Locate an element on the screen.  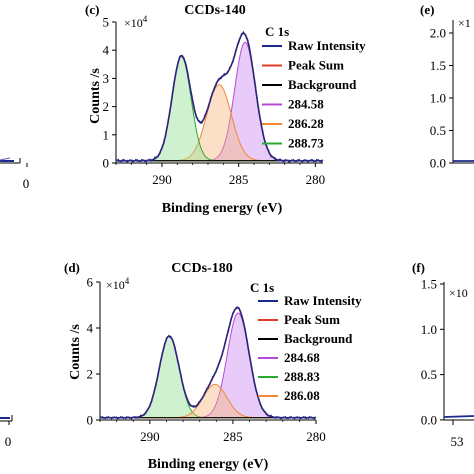
panel-c-legend-label: 286.28 is located at coordinates (306, 123).